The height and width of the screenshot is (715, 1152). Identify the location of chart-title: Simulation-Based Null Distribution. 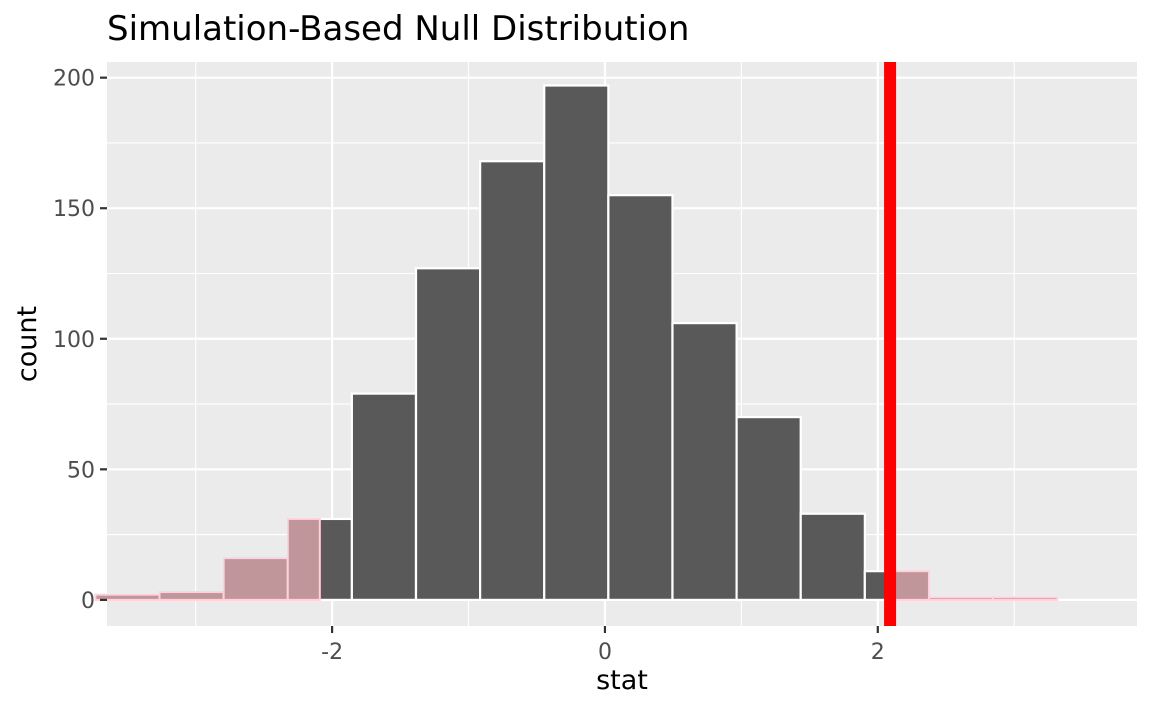
(398, 29).